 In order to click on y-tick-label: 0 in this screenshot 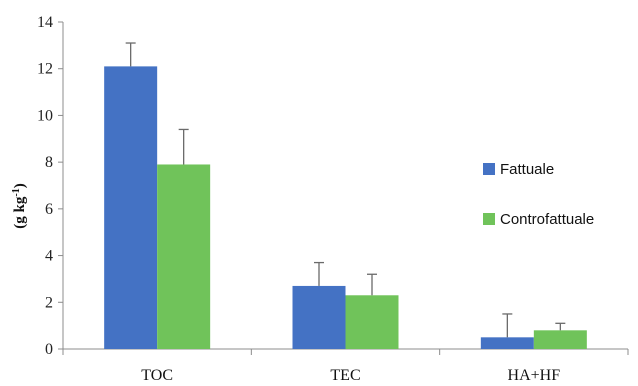, I will do `click(49, 349)`.